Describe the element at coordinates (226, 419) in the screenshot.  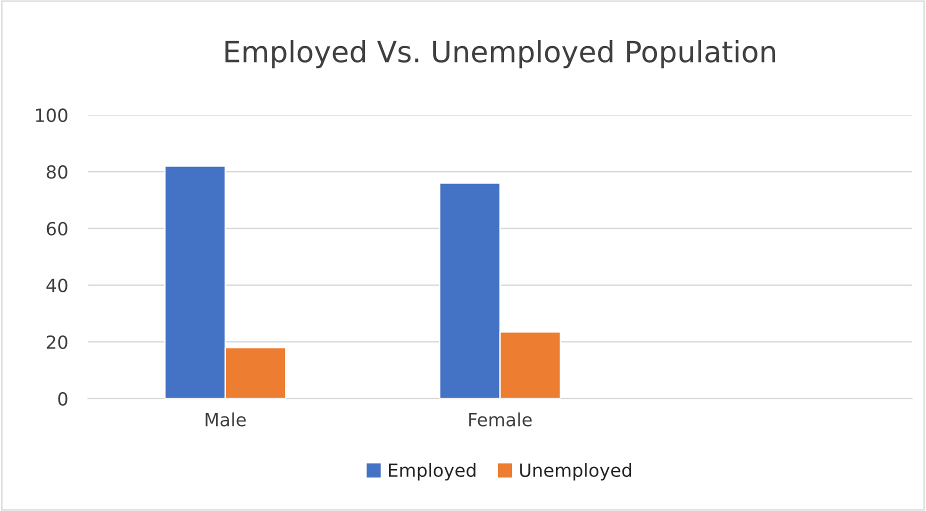
I see `x-tick-label: Male` at that location.